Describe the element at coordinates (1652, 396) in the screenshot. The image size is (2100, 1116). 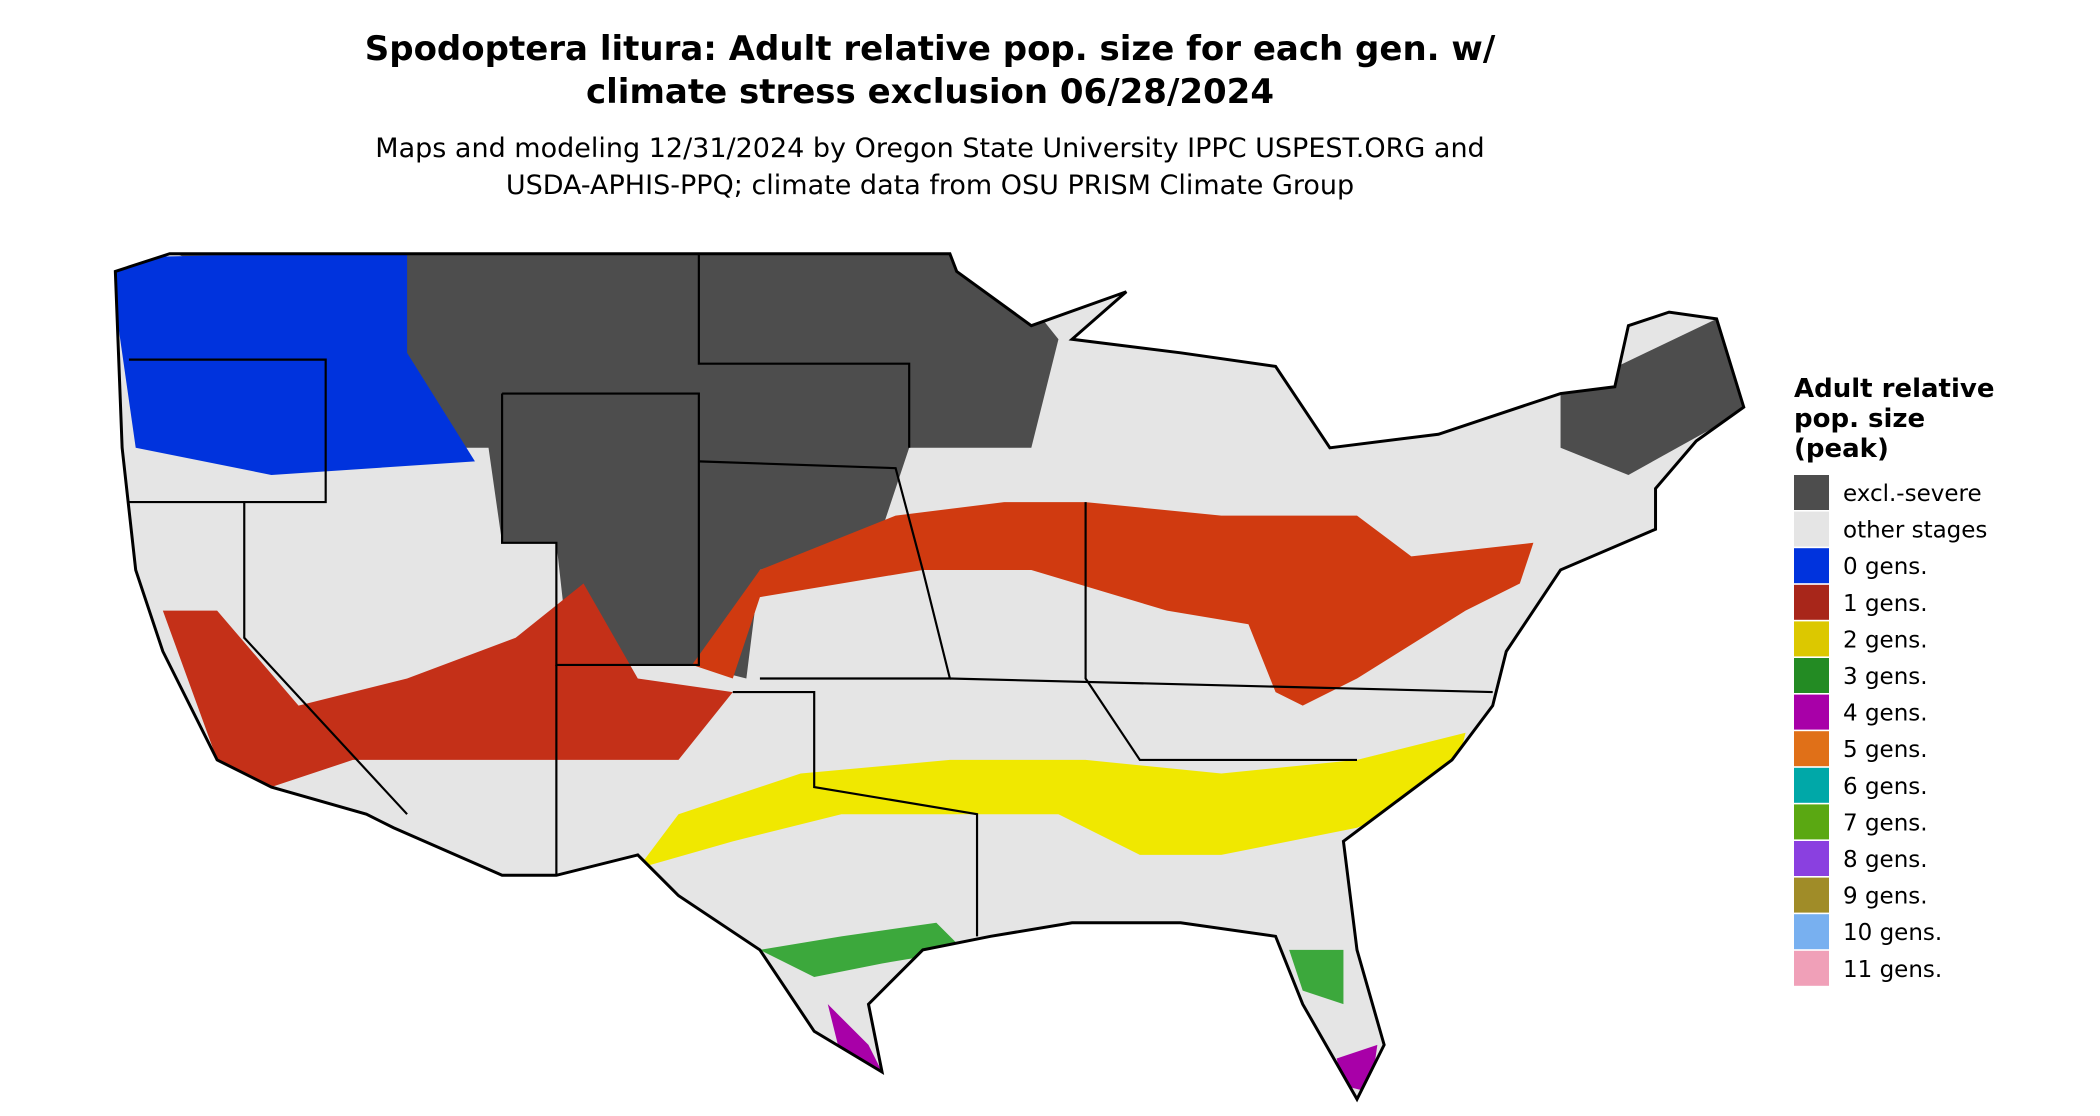
I see `region-excluded` at that location.